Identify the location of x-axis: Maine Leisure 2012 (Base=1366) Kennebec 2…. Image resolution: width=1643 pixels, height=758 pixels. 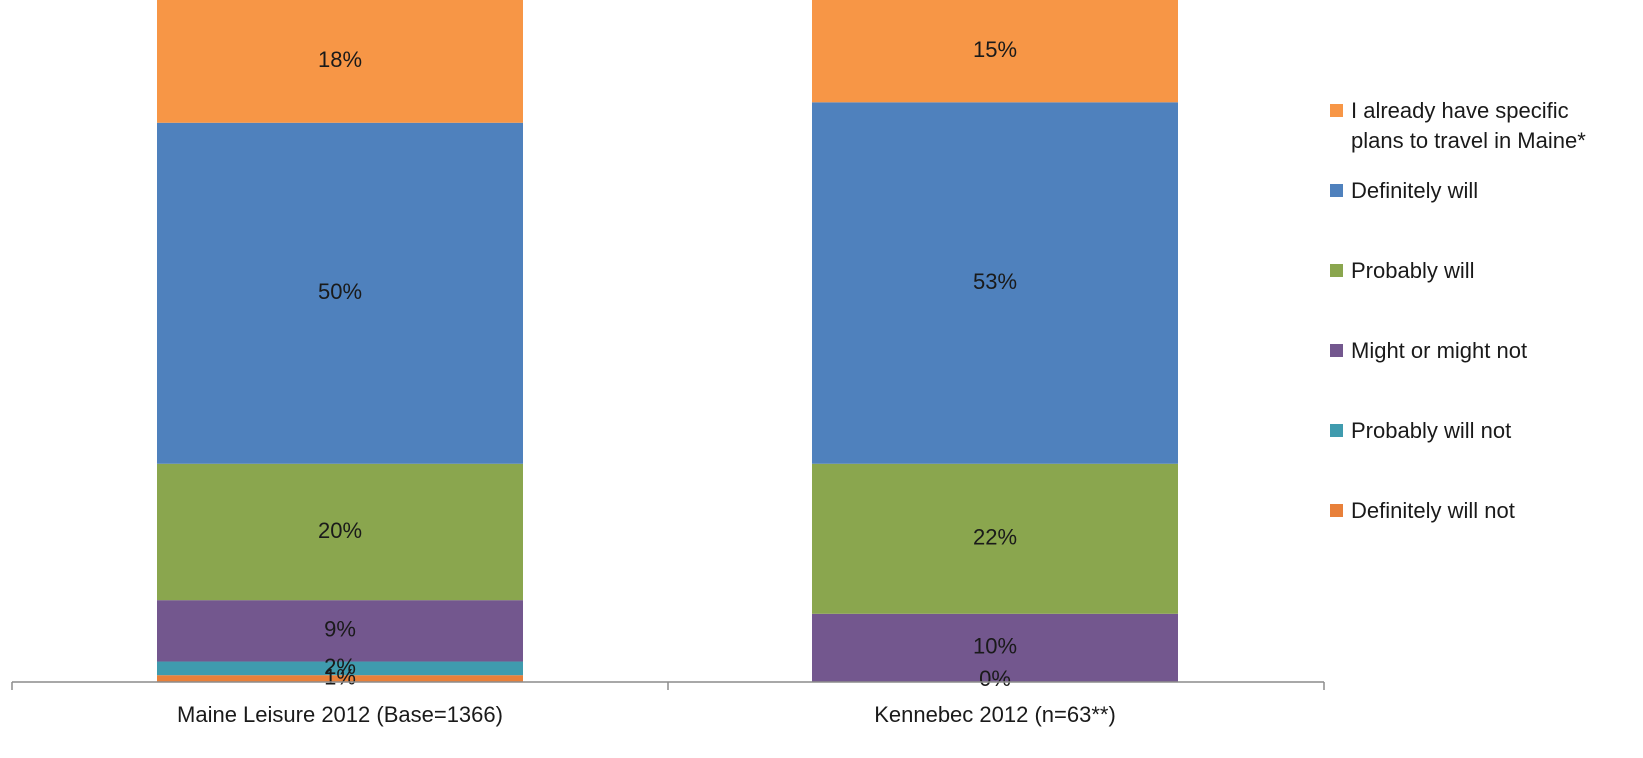
(668, 704).